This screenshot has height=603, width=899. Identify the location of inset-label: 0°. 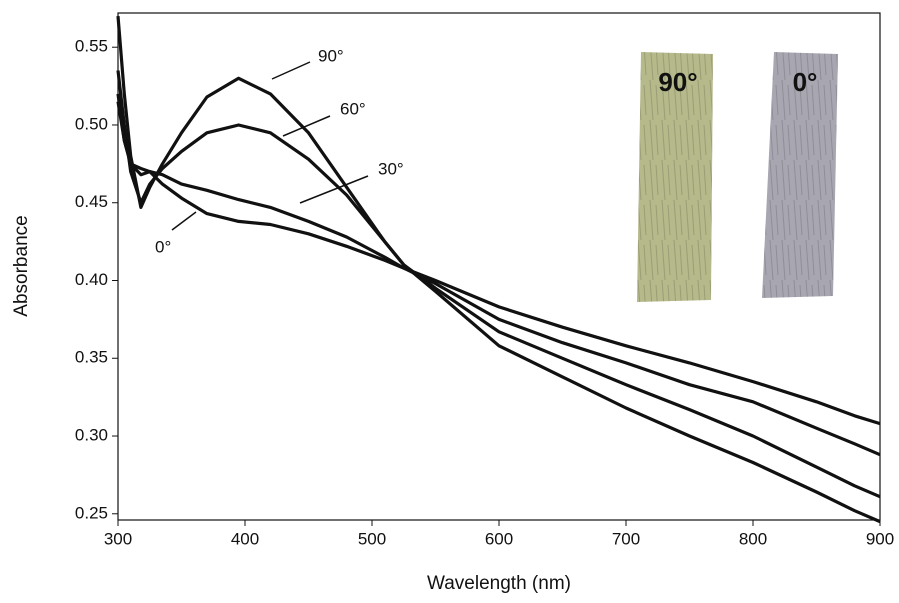
(805, 82).